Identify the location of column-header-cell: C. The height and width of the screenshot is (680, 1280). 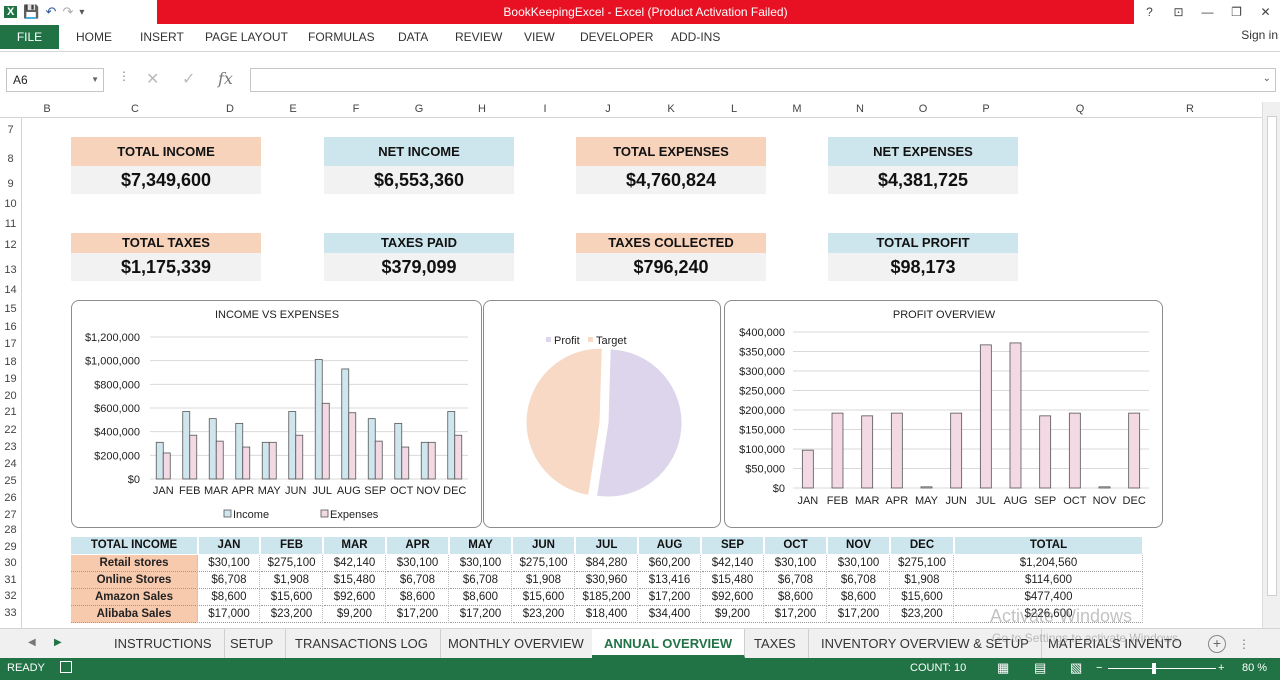
(135, 109).